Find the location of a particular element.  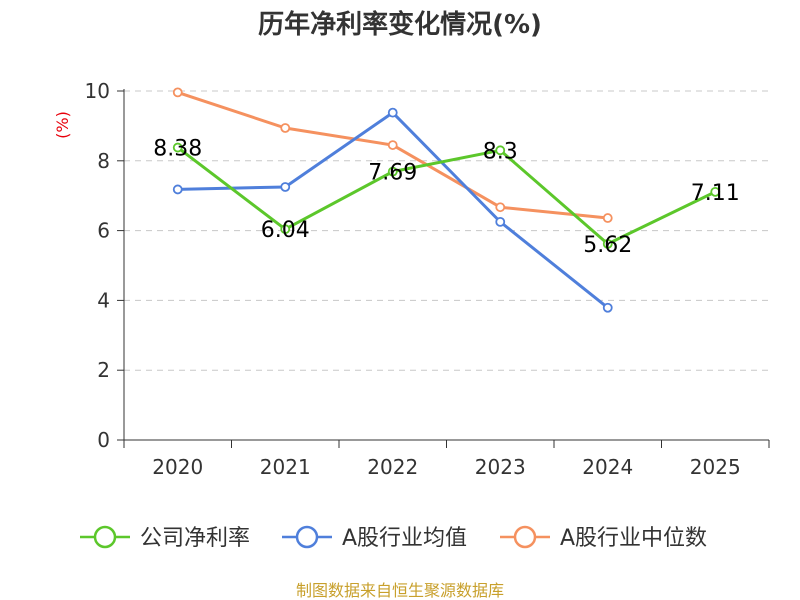

x-tick-label-2020: 2020 is located at coordinates (177, 467).